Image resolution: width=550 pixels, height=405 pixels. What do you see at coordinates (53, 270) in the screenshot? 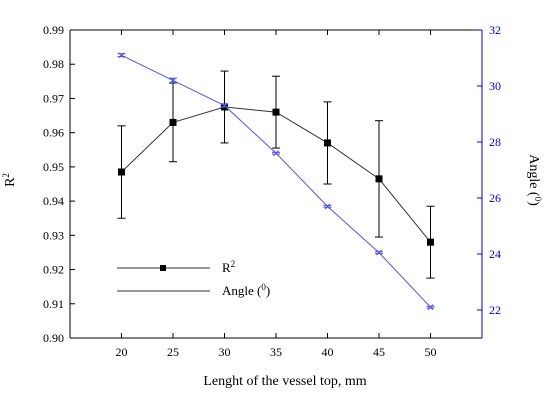
I see `left-tick-label: 0.92` at bounding box center [53, 270].